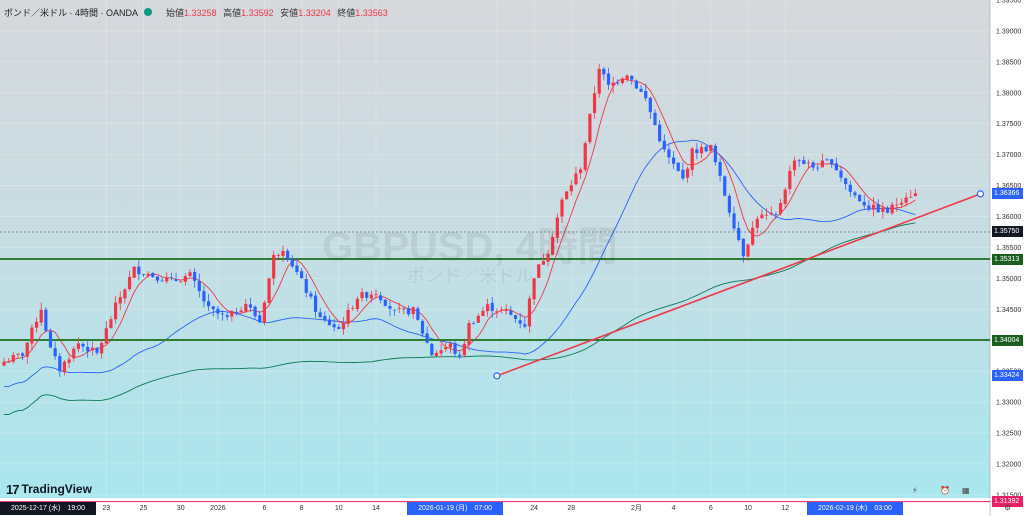 The height and width of the screenshot is (516, 1024). Describe the element at coordinates (497, 376) in the screenshot. I see `trendline-handle-start` at that location.